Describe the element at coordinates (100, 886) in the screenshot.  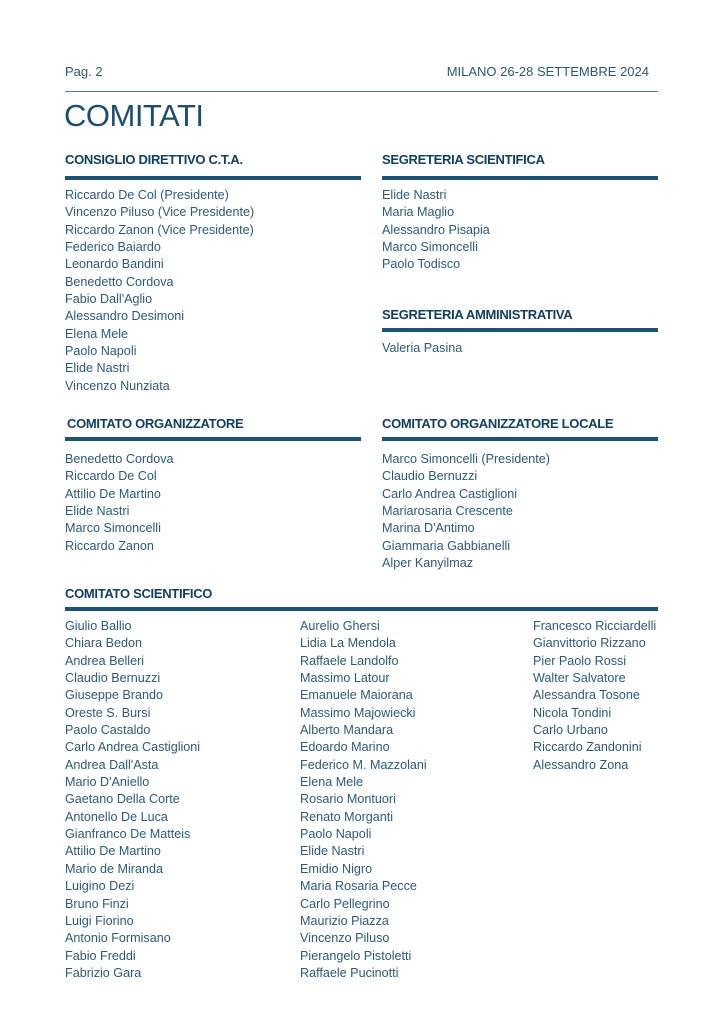
I see `member-name: Luigino Dezi` at that location.